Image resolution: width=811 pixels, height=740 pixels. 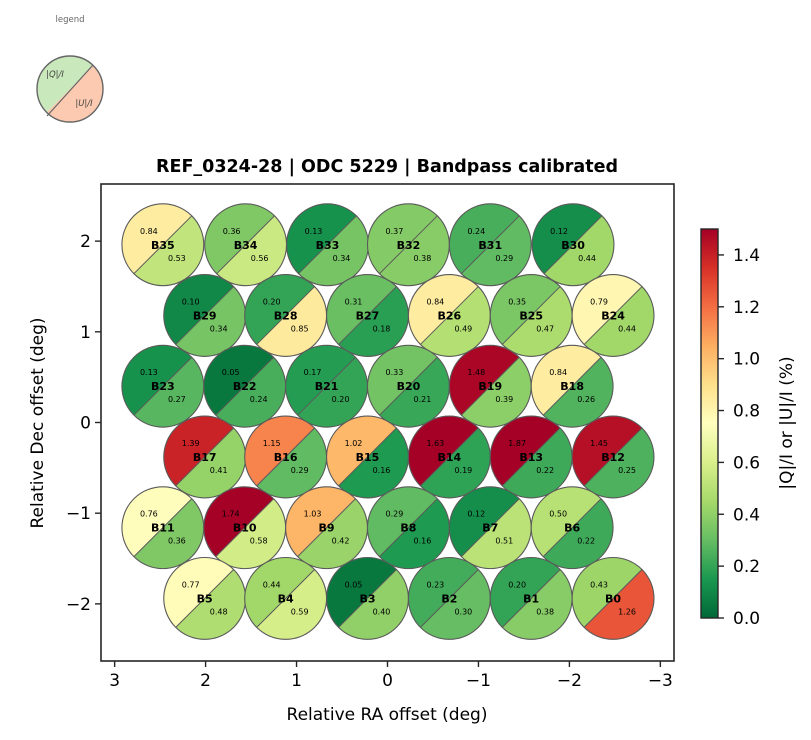 I want to click on beam-b5: 0.77 B5 0.48, so click(x=205, y=598).